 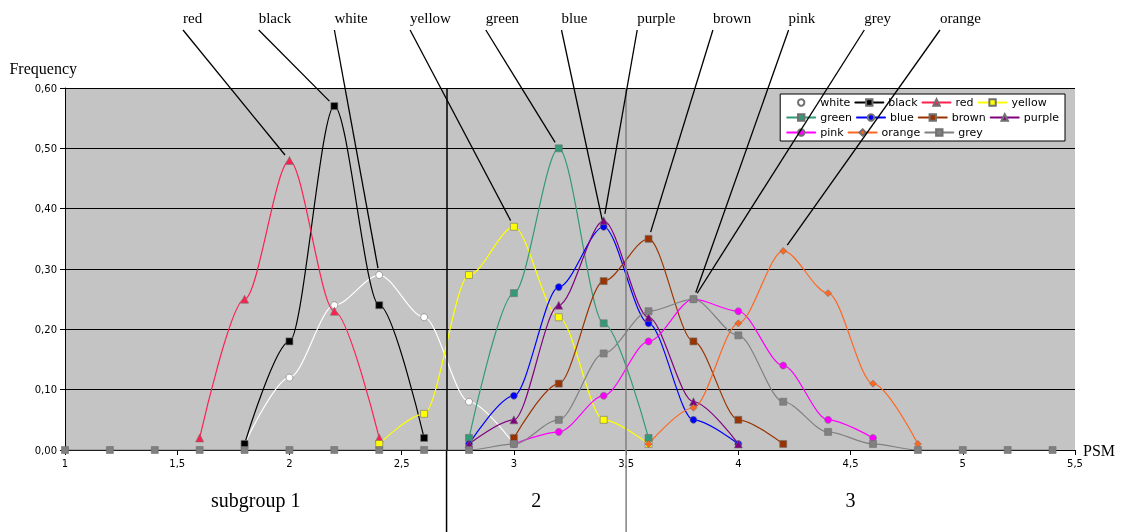 What do you see at coordinates (850, 500) in the screenshot?
I see `text: 3` at bounding box center [850, 500].